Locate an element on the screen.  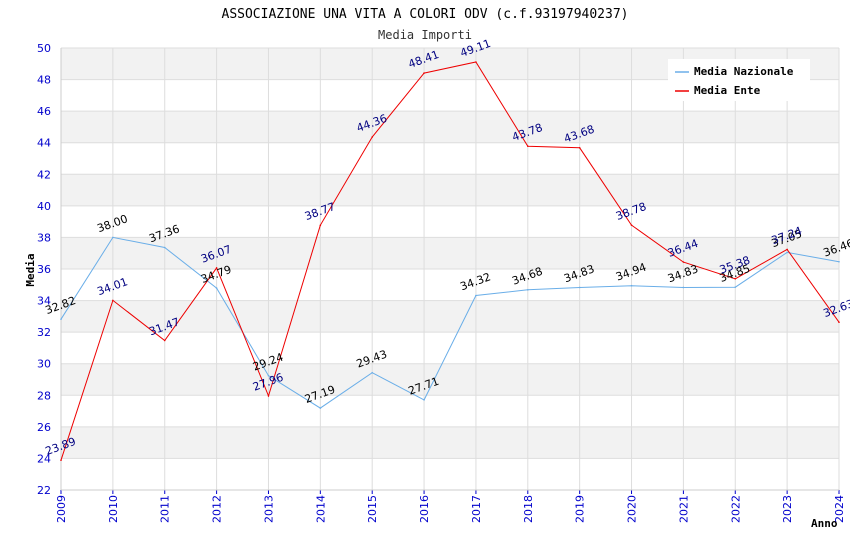
y-tick-44: 44 is located at coordinates (44, 143).